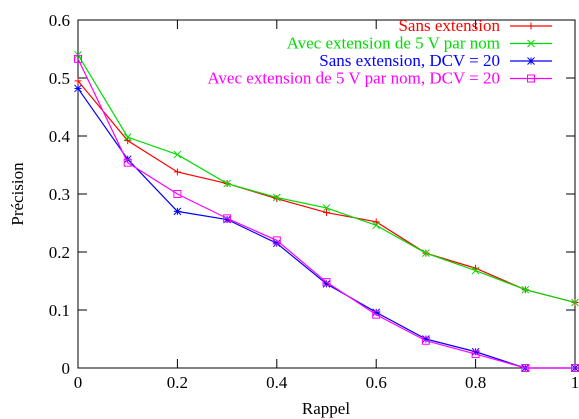 This screenshot has width=579, height=419. What do you see at coordinates (409, 60) in the screenshot?
I see `legend-label-3: Sans extension, DCV = 20` at bounding box center [409, 60].